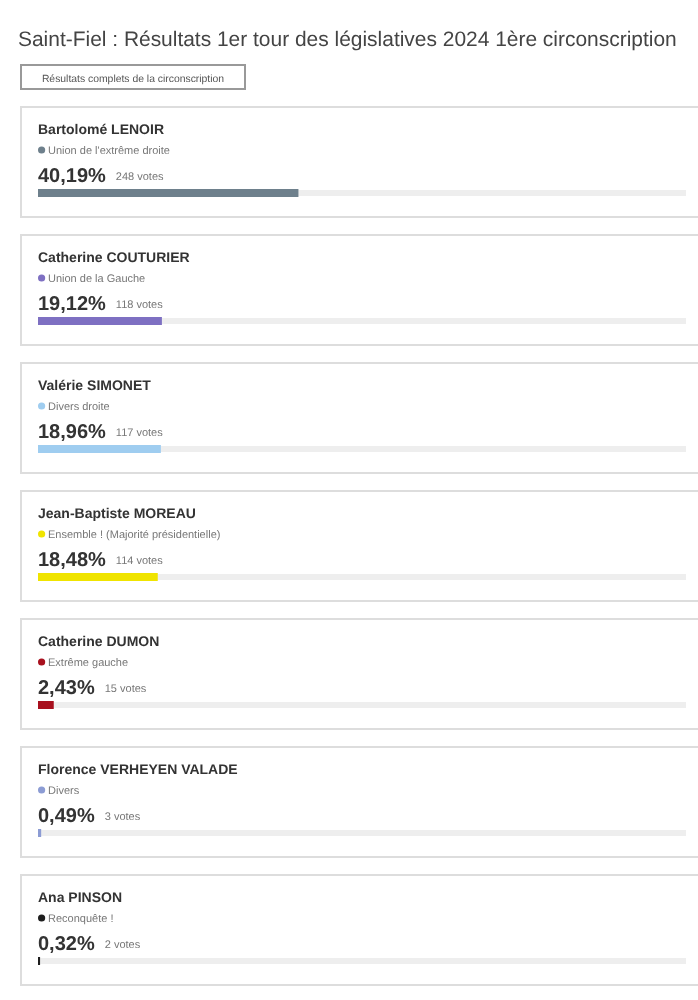  Describe the element at coordinates (66, 945) in the screenshot. I see `data-label: 0,32%` at that location.